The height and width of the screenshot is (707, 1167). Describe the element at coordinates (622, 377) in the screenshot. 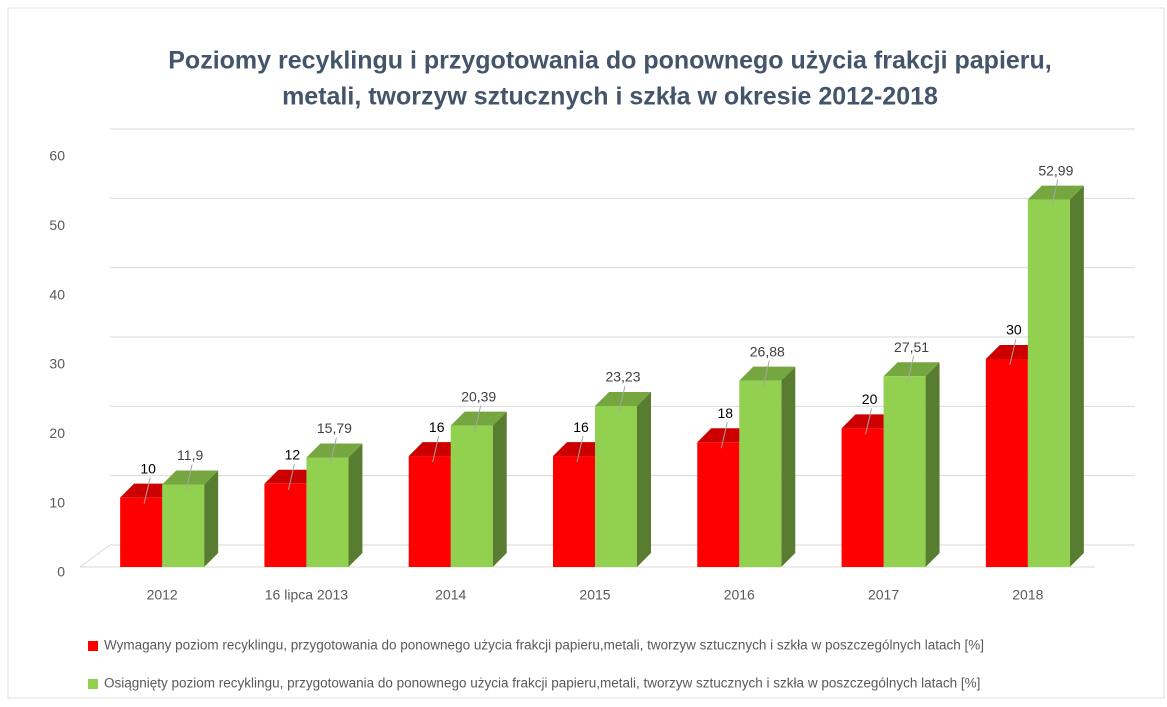

I see `data-label: 23,23` at that location.